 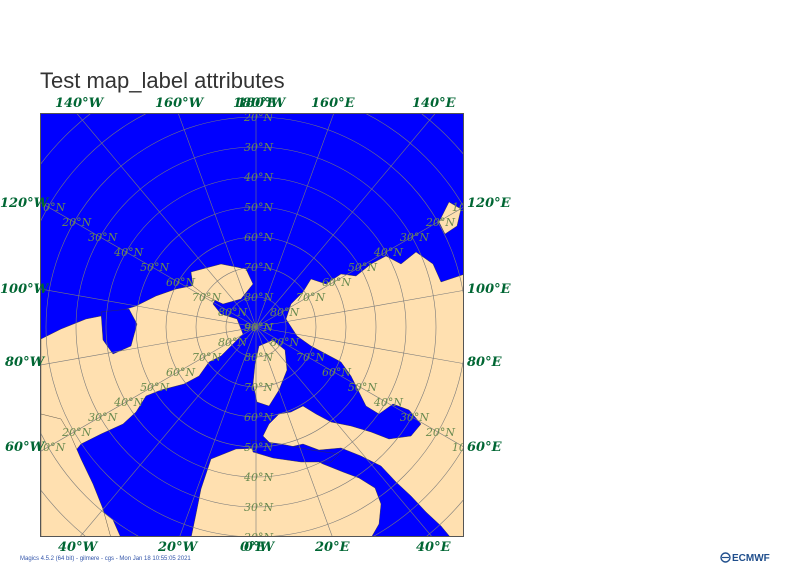 What do you see at coordinates (255, 103) in the screenshot?
I see `top-label-180e: 180°E` at bounding box center [255, 103].